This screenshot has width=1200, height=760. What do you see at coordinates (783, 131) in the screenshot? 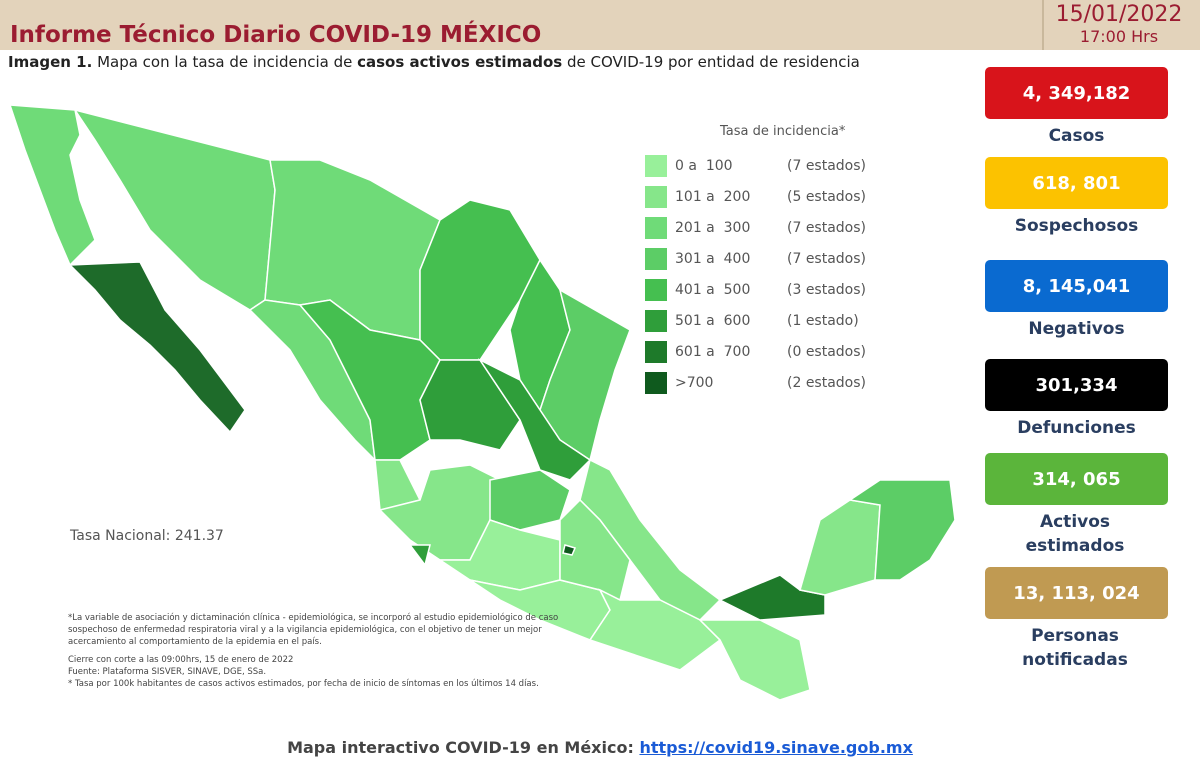
I see `legend-title: Tasa de incidencia*` at bounding box center [783, 131].